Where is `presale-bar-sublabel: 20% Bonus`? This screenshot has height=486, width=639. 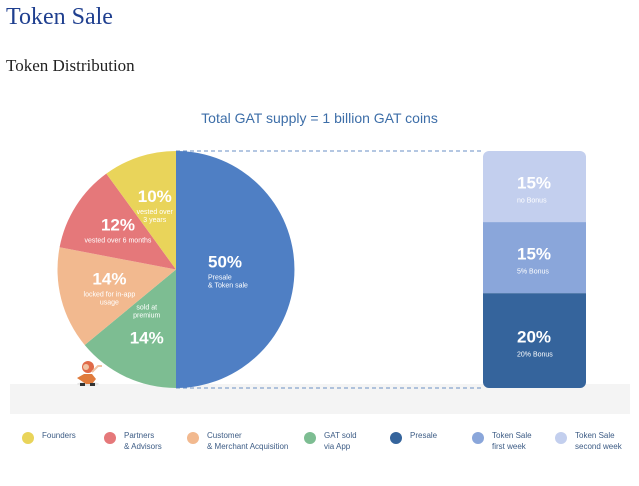 presale-bar-sublabel: 20% Bonus is located at coordinates (535, 355).